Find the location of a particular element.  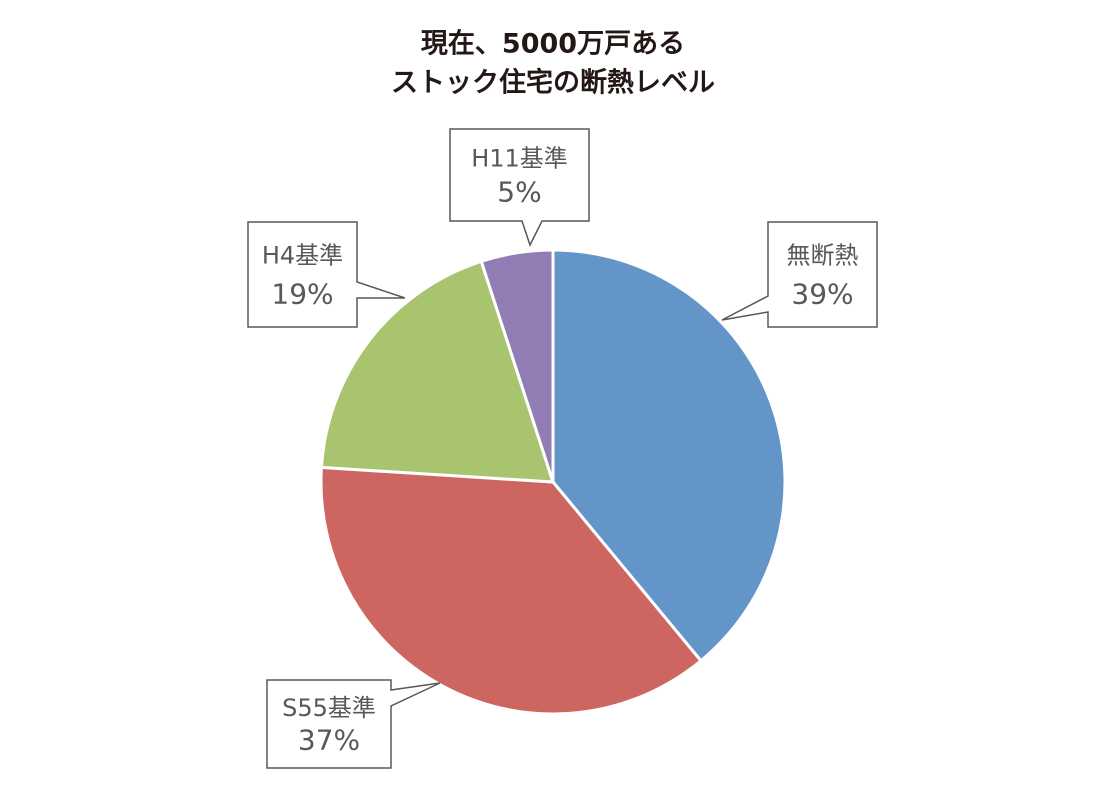

chart-title: ストック住宅の断熱レベル is located at coordinates (553, 83).